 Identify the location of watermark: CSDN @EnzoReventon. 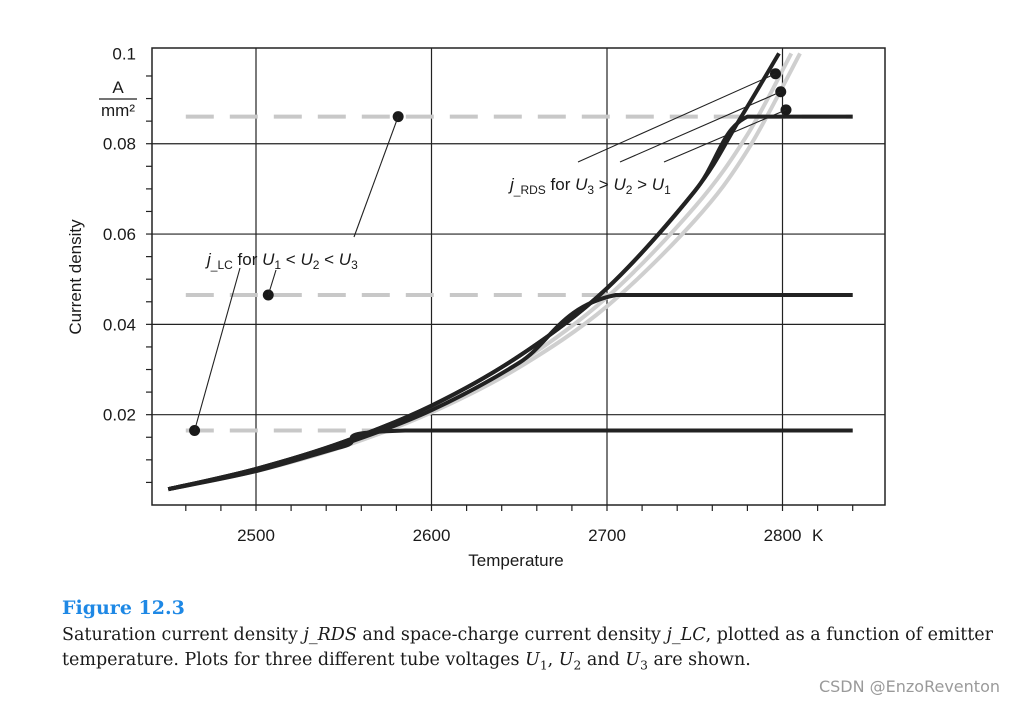
(909, 686).